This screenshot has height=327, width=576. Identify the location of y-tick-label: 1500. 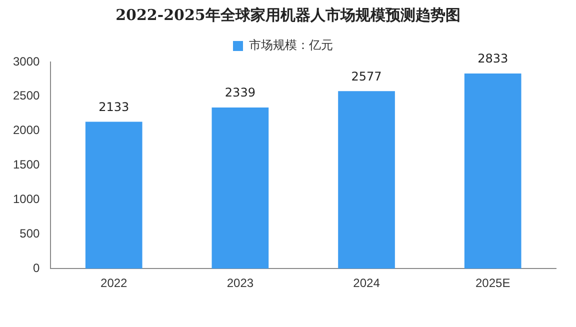
(26, 165).